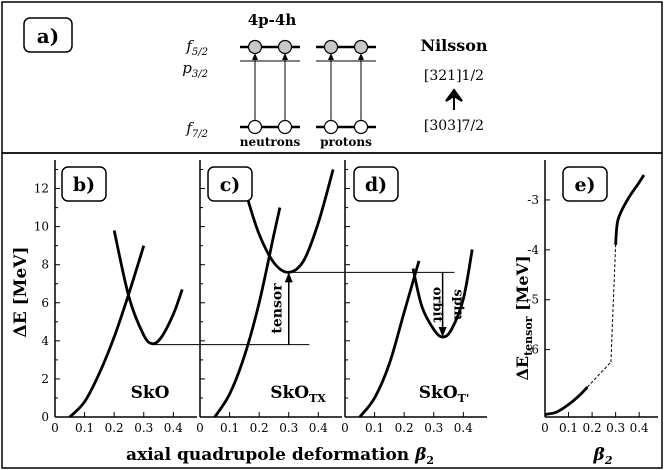  What do you see at coordinates (45, 379) in the screenshot?
I see `y-tick-label: 2` at bounding box center [45, 379].